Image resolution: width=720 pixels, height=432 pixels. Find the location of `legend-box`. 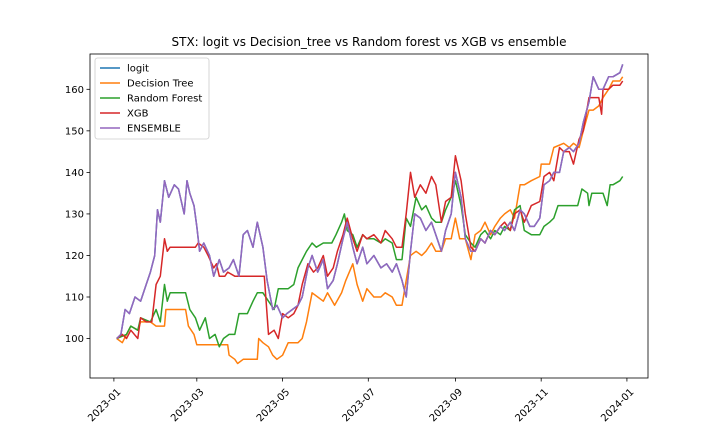

legend-box is located at coordinates (152, 98).